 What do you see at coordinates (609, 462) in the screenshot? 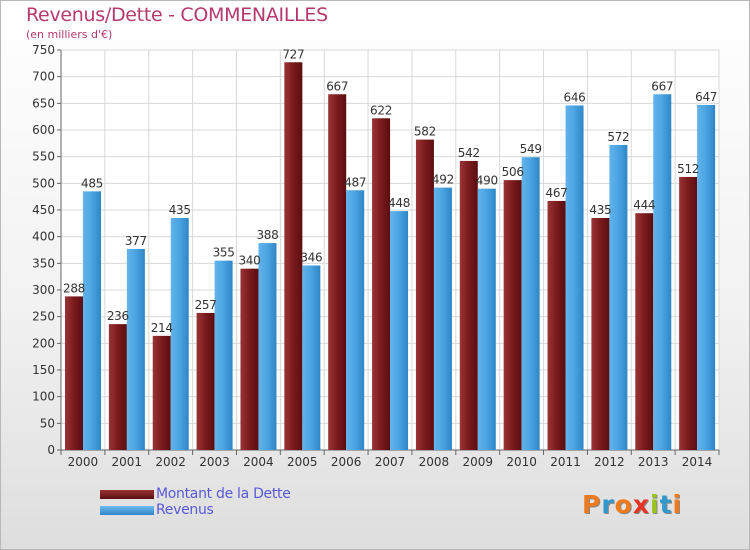
I see `x-tick-label: 2012` at bounding box center [609, 462].